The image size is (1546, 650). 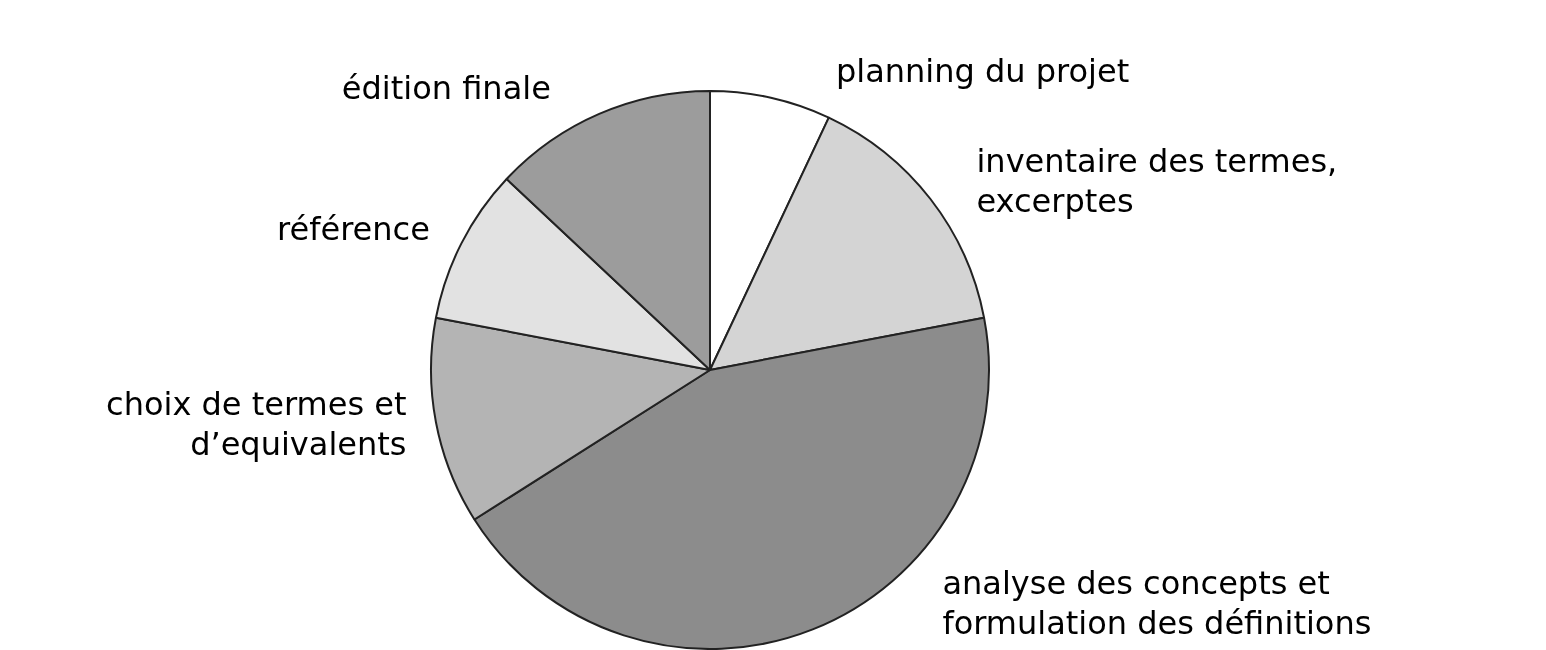 I want to click on slice-label: planning du projet, so click(x=982, y=70).